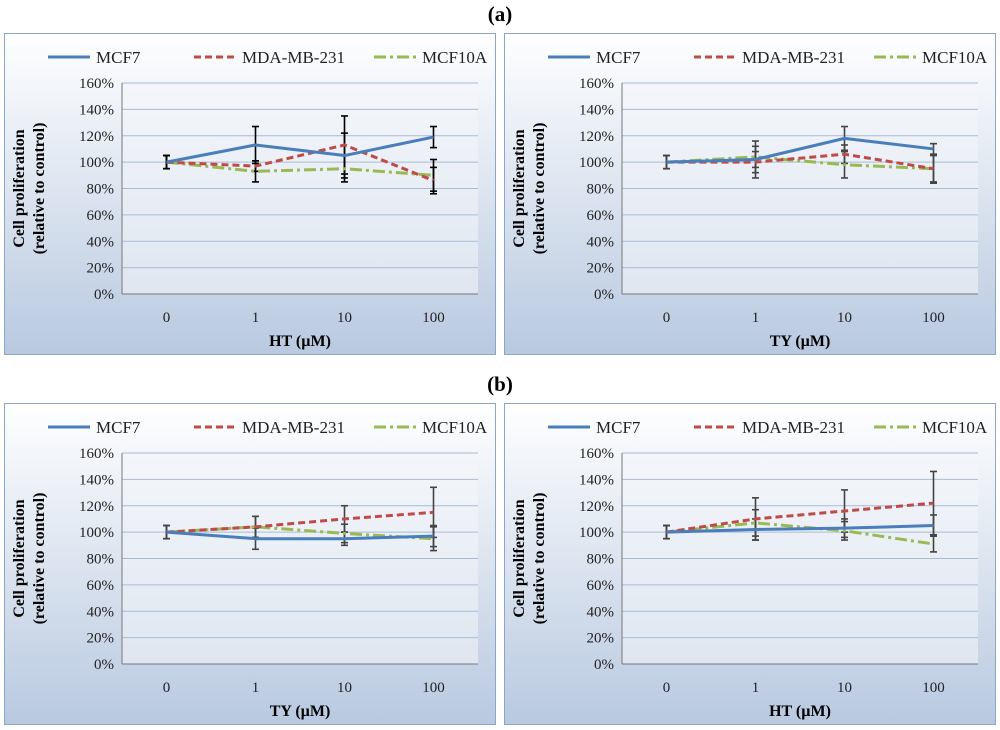  What do you see at coordinates (500, 384) in the screenshot?
I see `panel-label-b: (b)` at bounding box center [500, 384].